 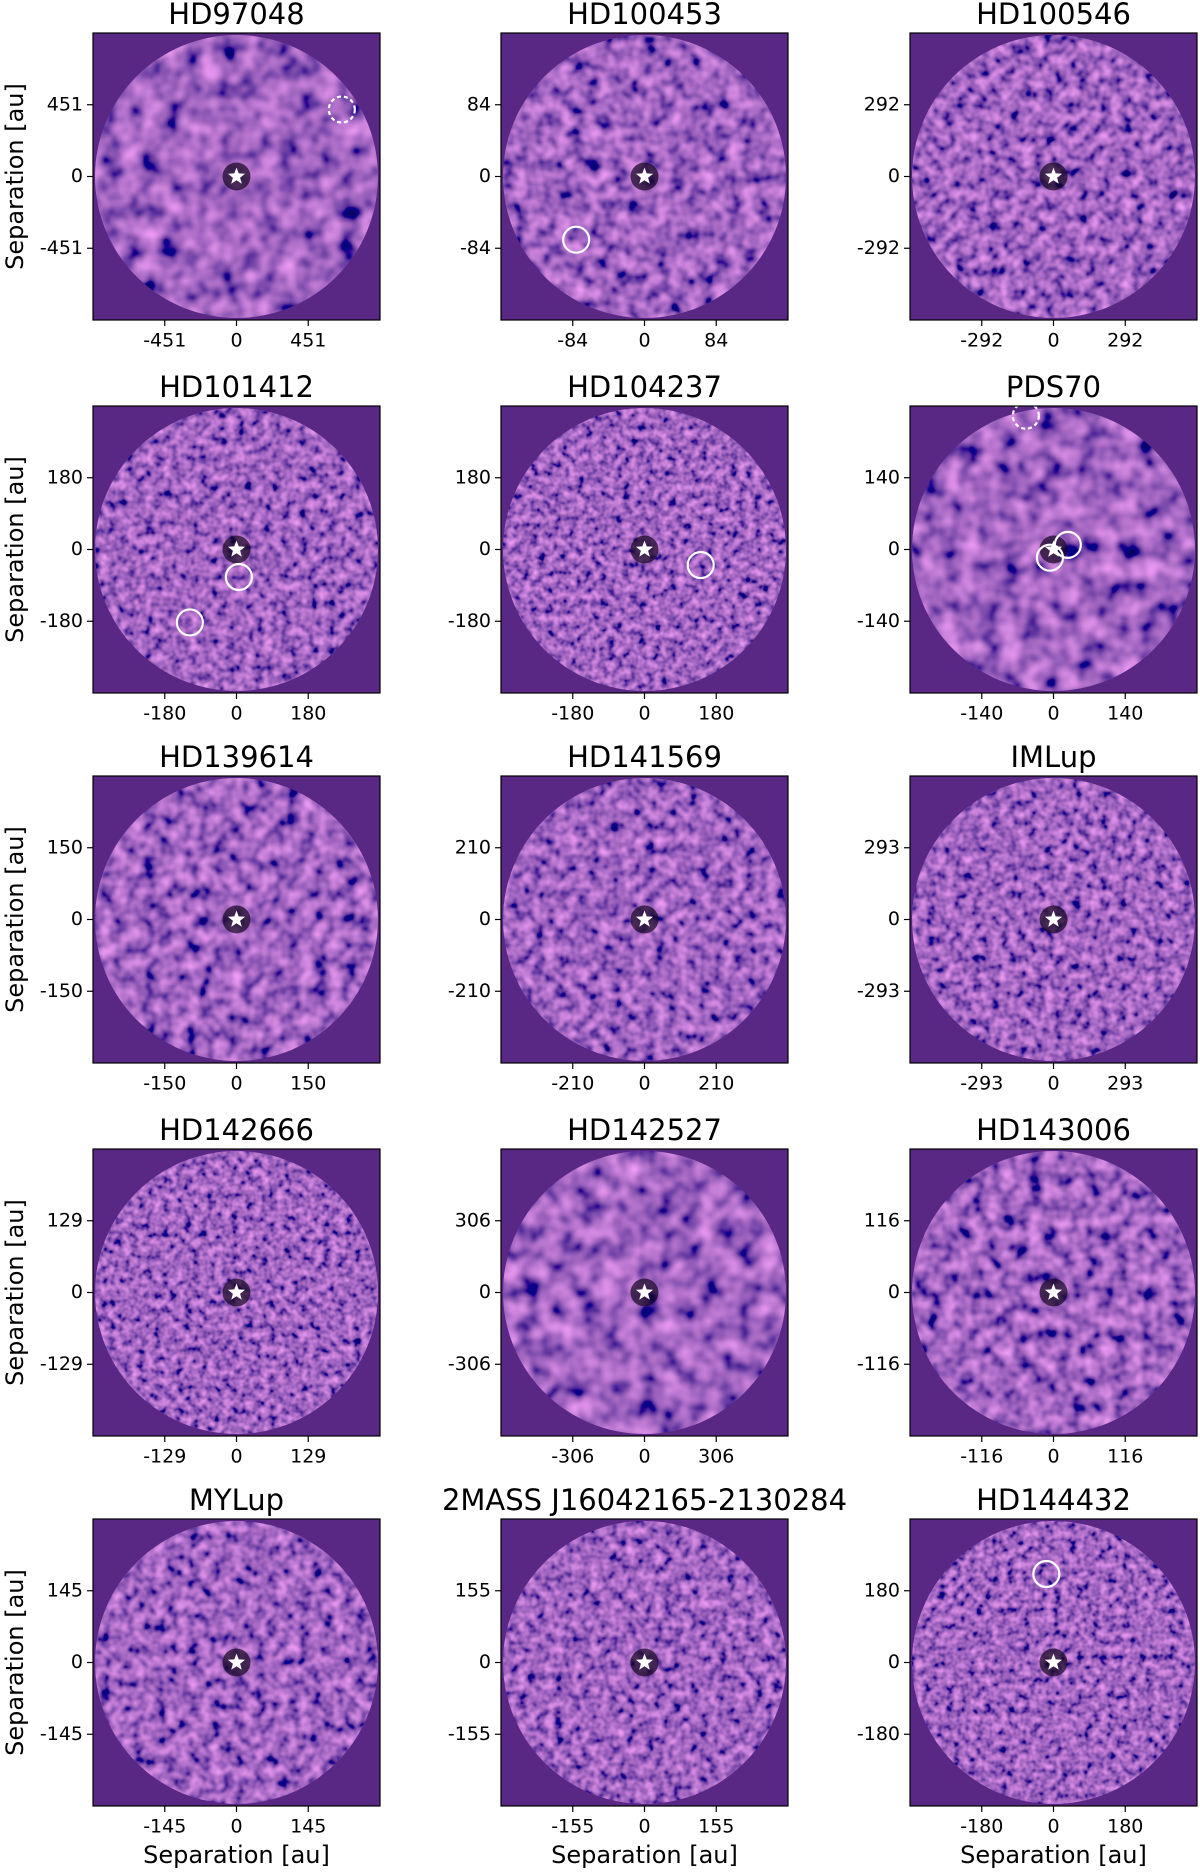 I want to click on panel-title: HD143006, so click(x=1053, y=1130).